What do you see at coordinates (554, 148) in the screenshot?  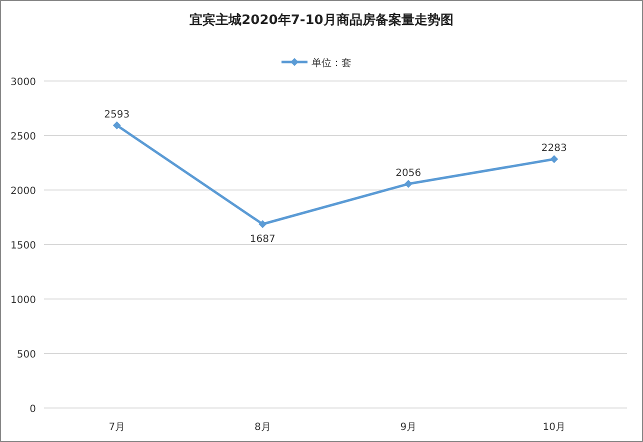 I see `data-label: 2283` at bounding box center [554, 148].